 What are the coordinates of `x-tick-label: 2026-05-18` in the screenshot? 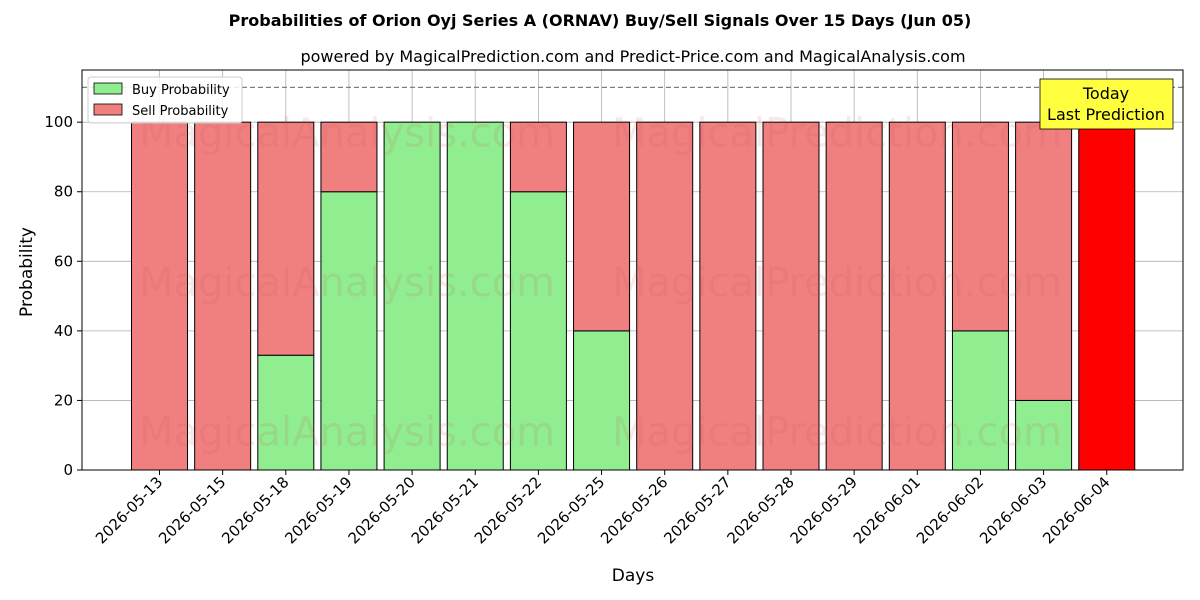 It's located at (255, 510).